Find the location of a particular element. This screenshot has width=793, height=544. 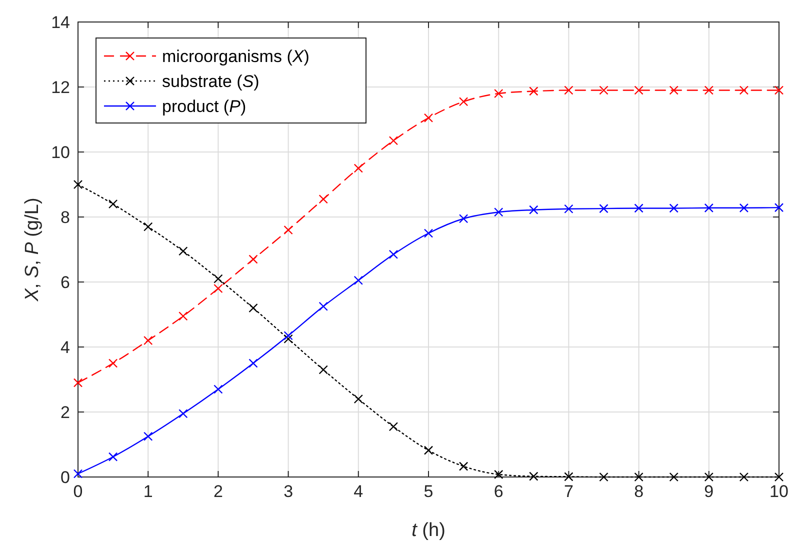

y-tick-label: 8 is located at coordinates (65, 217).